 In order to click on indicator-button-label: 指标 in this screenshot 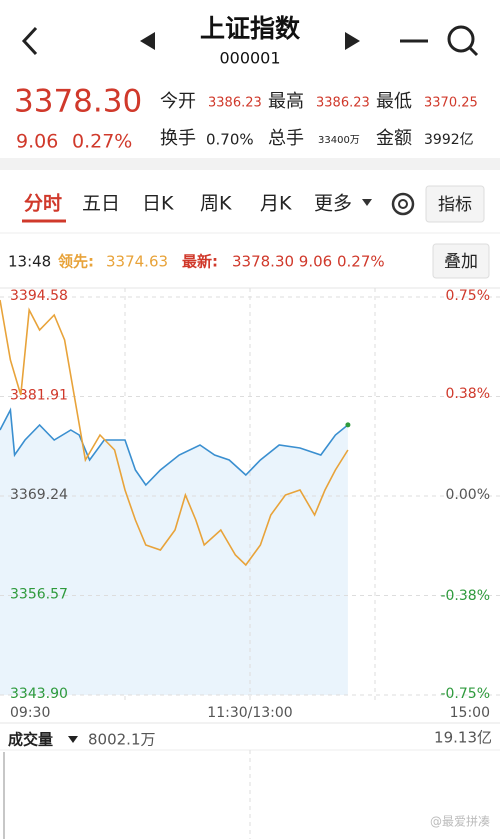, I will do `click(455, 205)`.